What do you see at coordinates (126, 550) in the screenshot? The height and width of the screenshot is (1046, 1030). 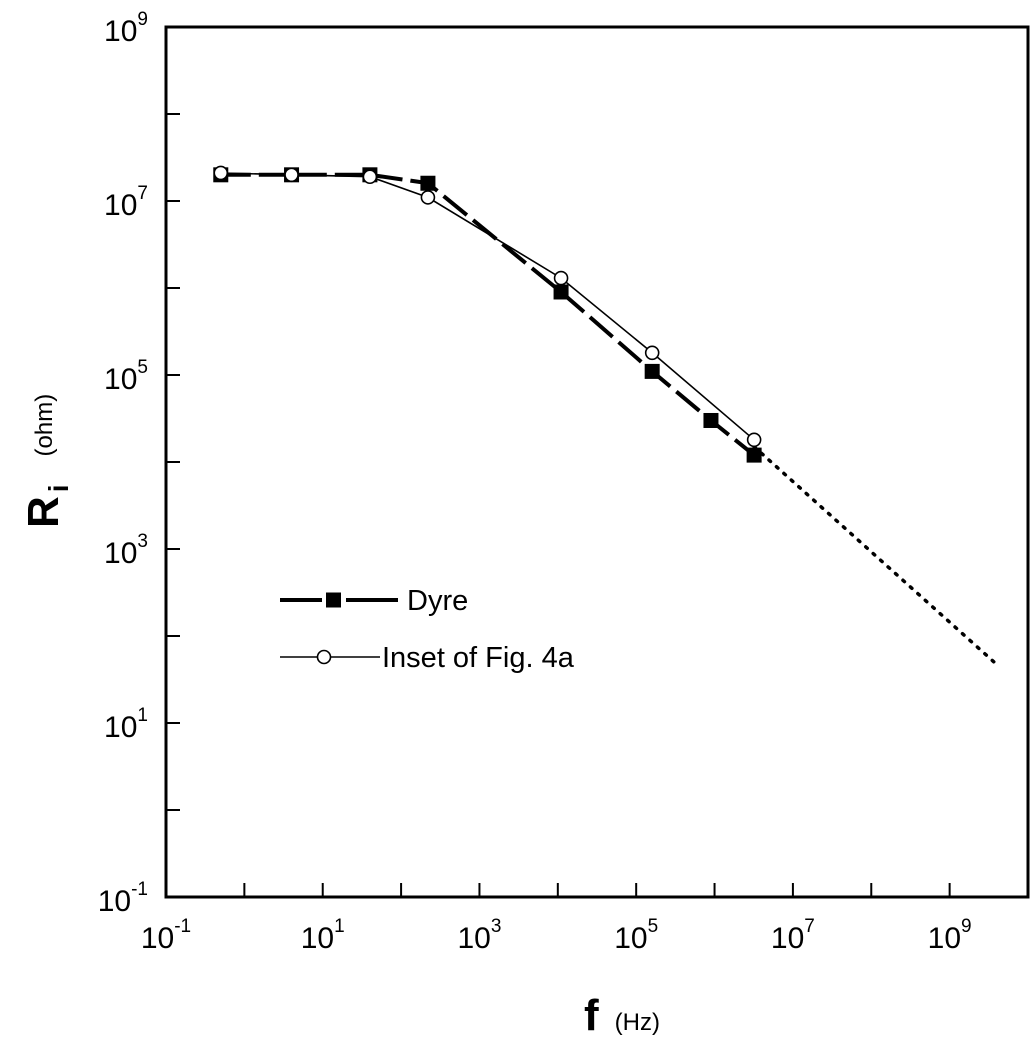 I see `y-tick-label: 10³` at bounding box center [126, 550].